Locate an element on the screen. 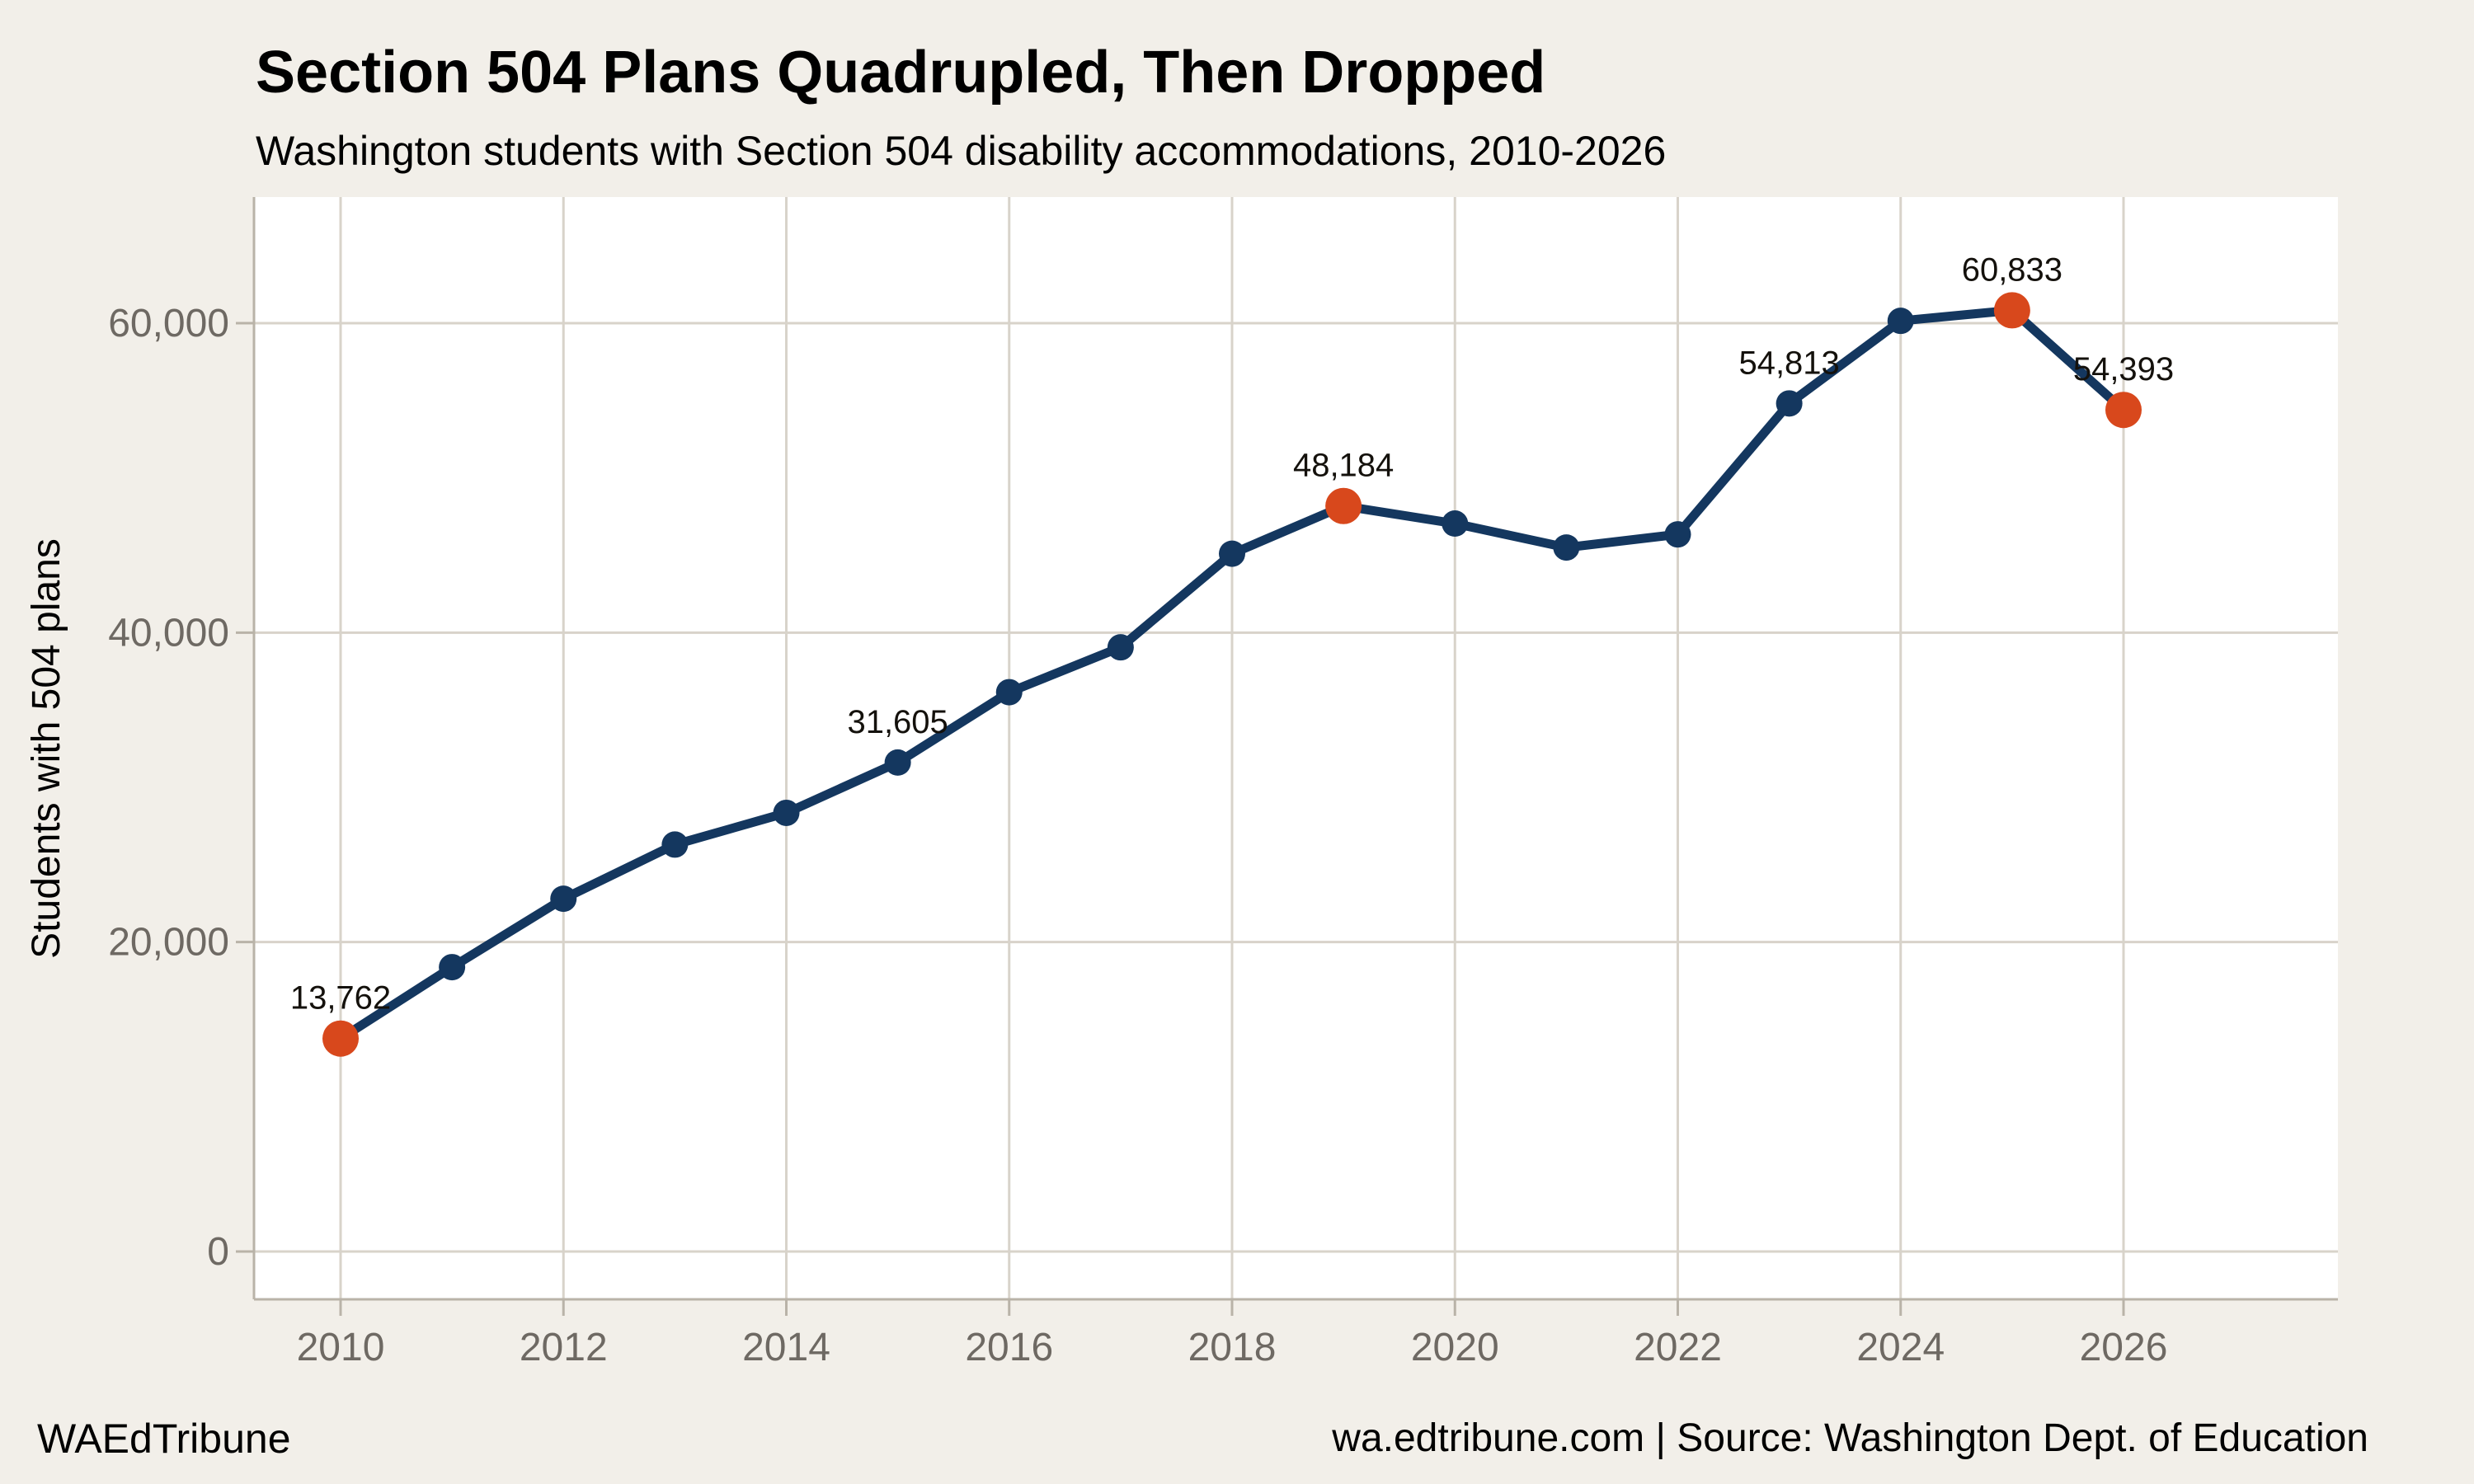 The width and height of the screenshot is (2474, 1484). data-point-label: 60,833 is located at coordinates (2012, 269).